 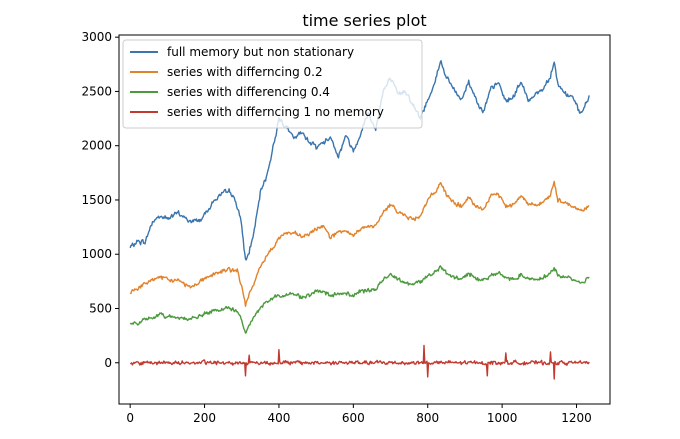 I want to click on y-tick-label: 1000, so click(x=96, y=254).